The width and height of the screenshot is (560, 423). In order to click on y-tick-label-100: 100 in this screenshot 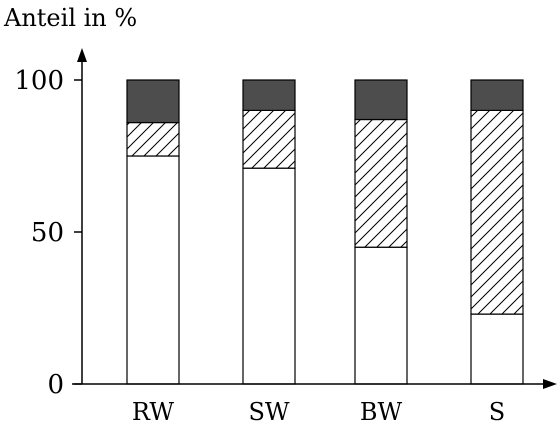, I will do `click(39, 81)`.